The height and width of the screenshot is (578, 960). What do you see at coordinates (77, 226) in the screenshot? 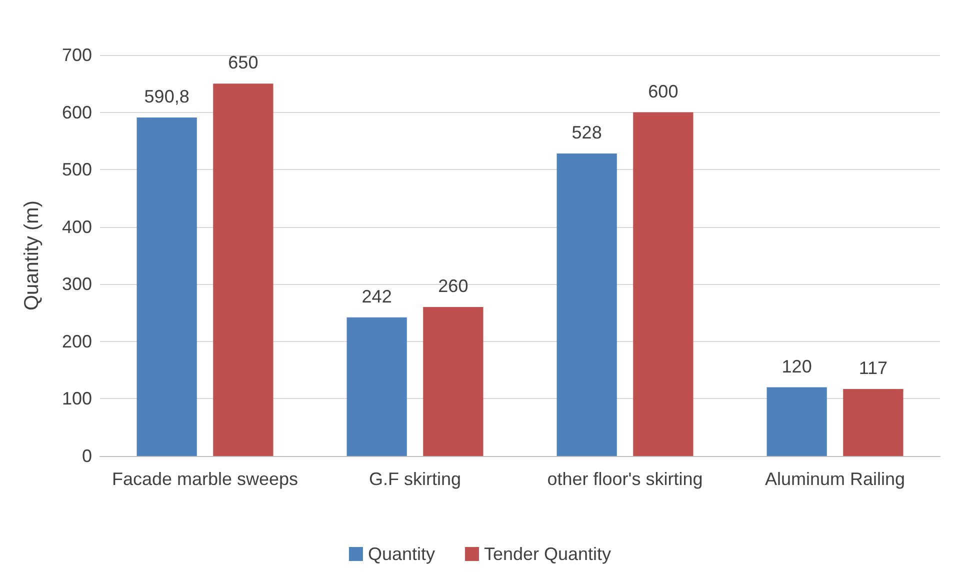
I see `y-tick-label: 400` at bounding box center [77, 226].